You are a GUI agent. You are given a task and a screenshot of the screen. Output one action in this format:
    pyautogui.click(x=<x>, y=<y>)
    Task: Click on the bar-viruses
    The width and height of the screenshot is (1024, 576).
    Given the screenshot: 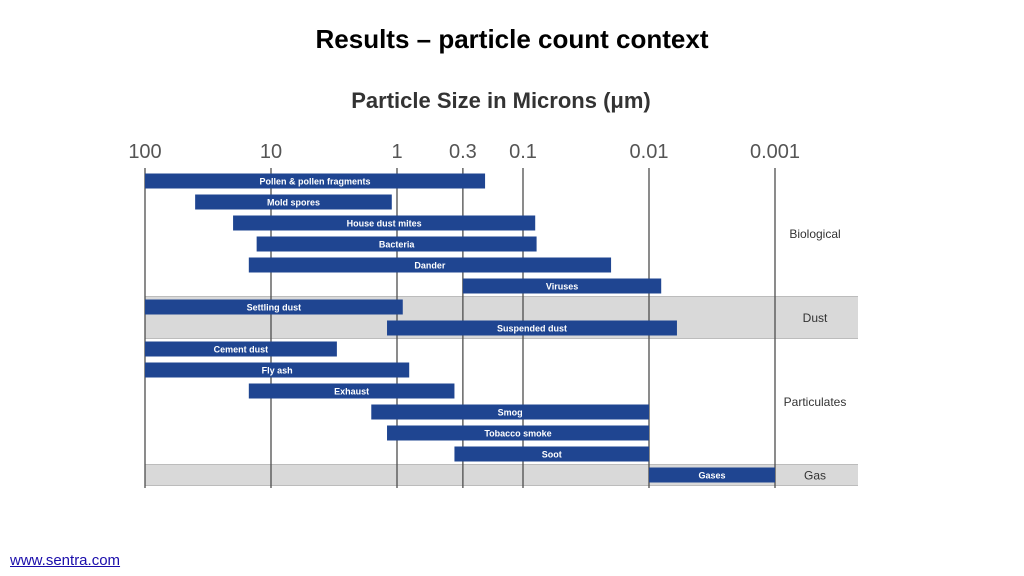 What is the action you would take?
    pyautogui.click(x=562, y=286)
    